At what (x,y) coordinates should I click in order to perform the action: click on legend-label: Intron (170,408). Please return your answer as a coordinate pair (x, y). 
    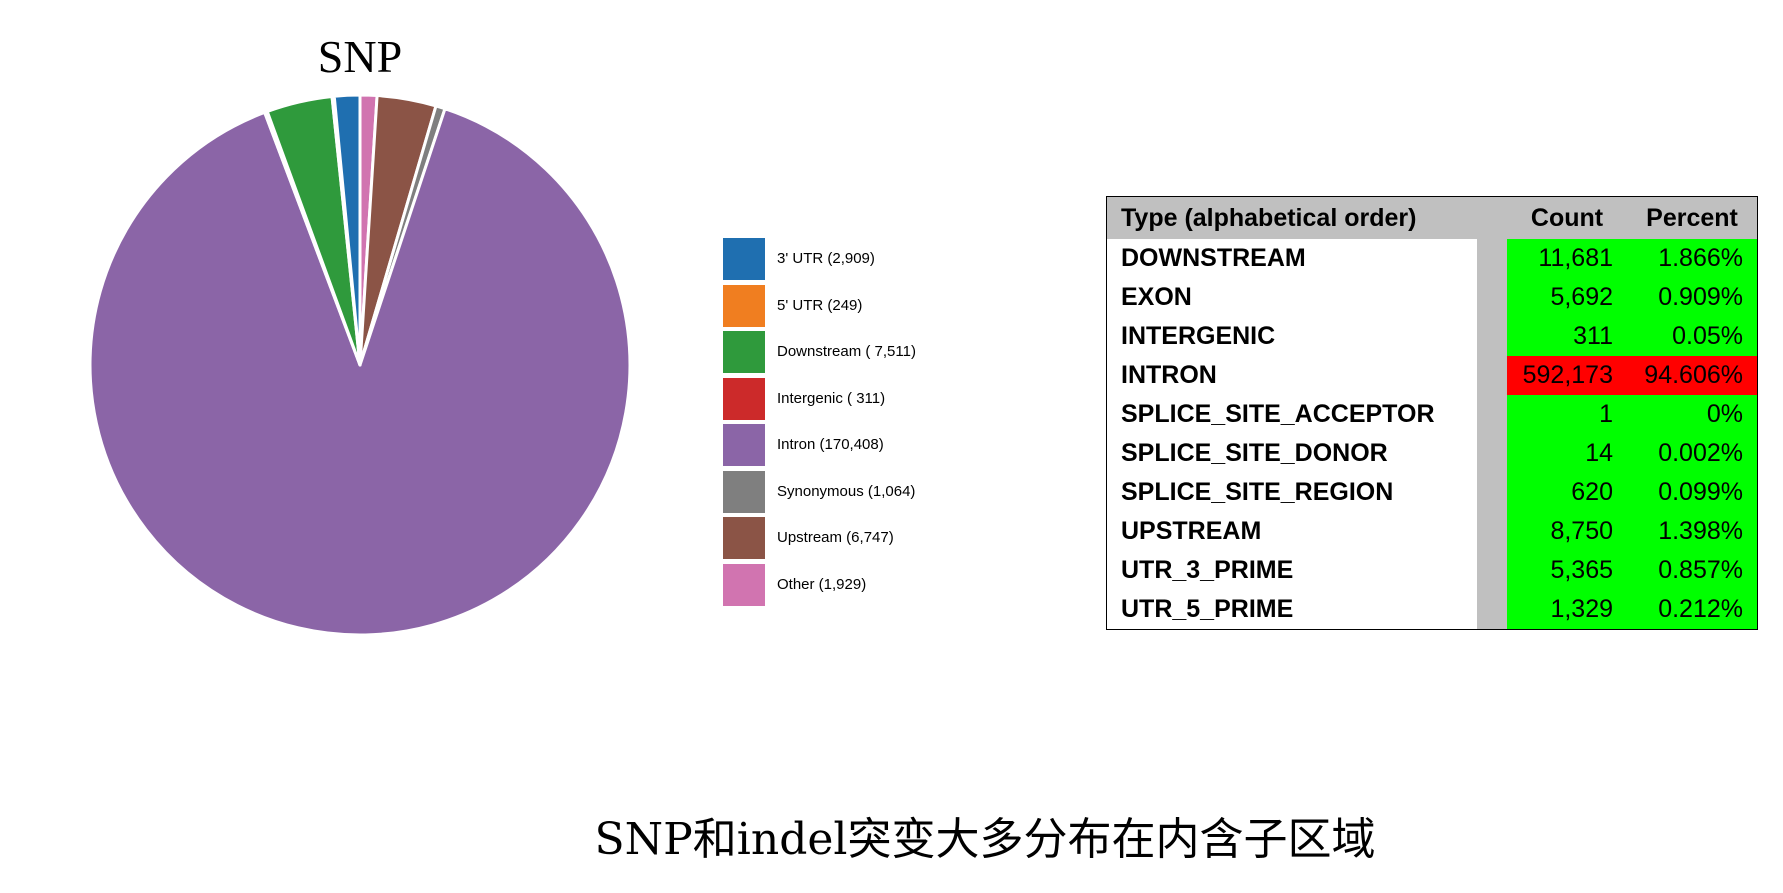
    Looking at the image, I should click on (830, 444).